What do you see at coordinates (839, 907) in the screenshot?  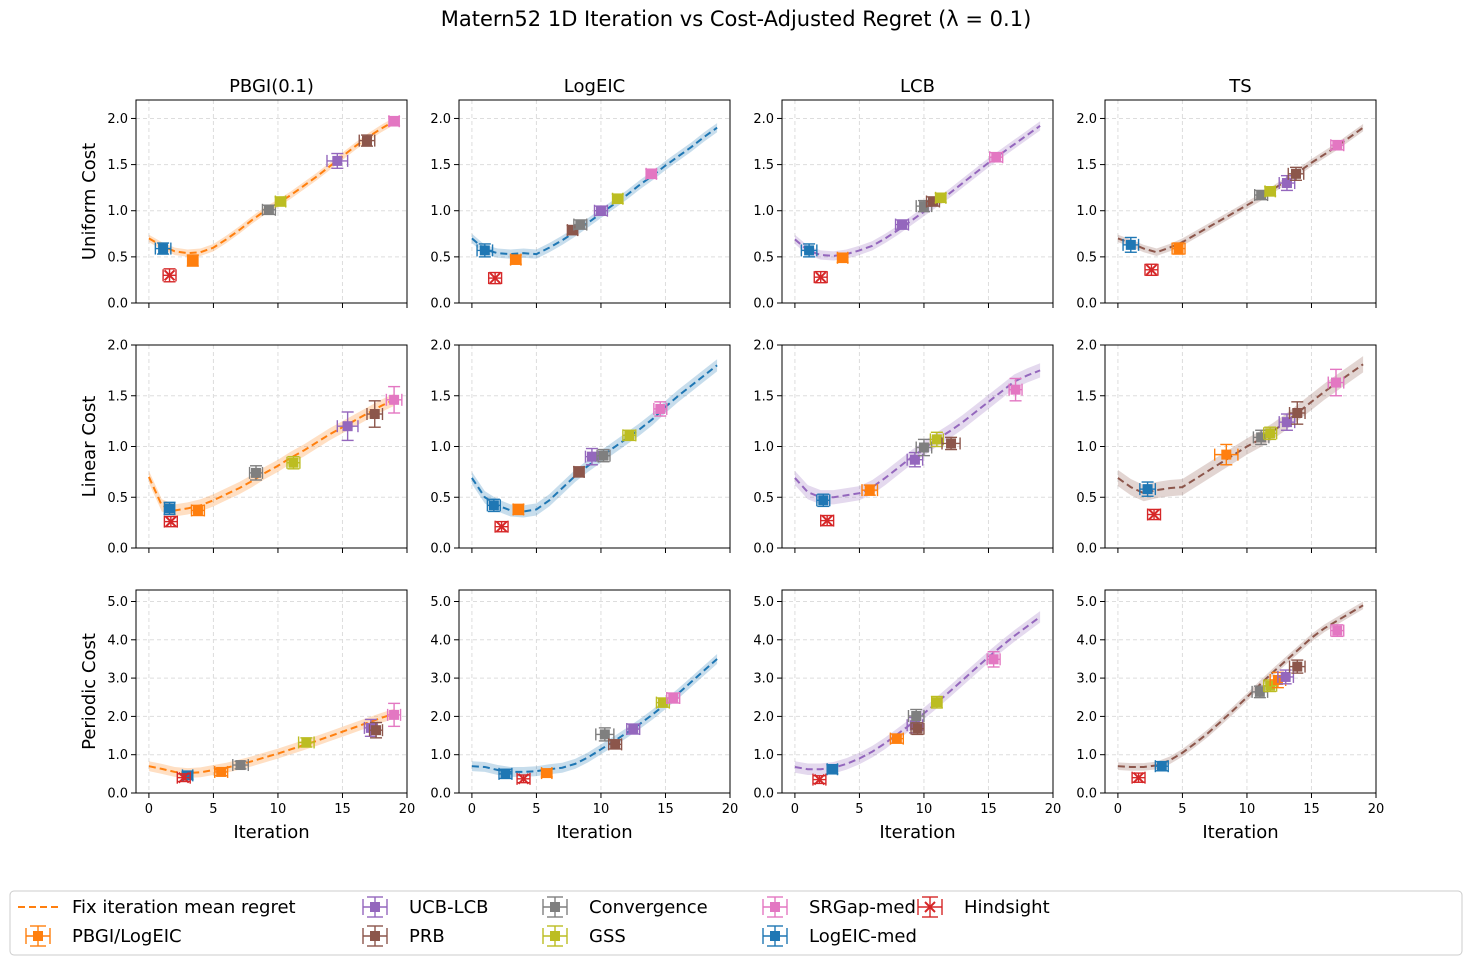 I see `legend-entry-srgap-med: SRGap-med` at bounding box center [839, 907].